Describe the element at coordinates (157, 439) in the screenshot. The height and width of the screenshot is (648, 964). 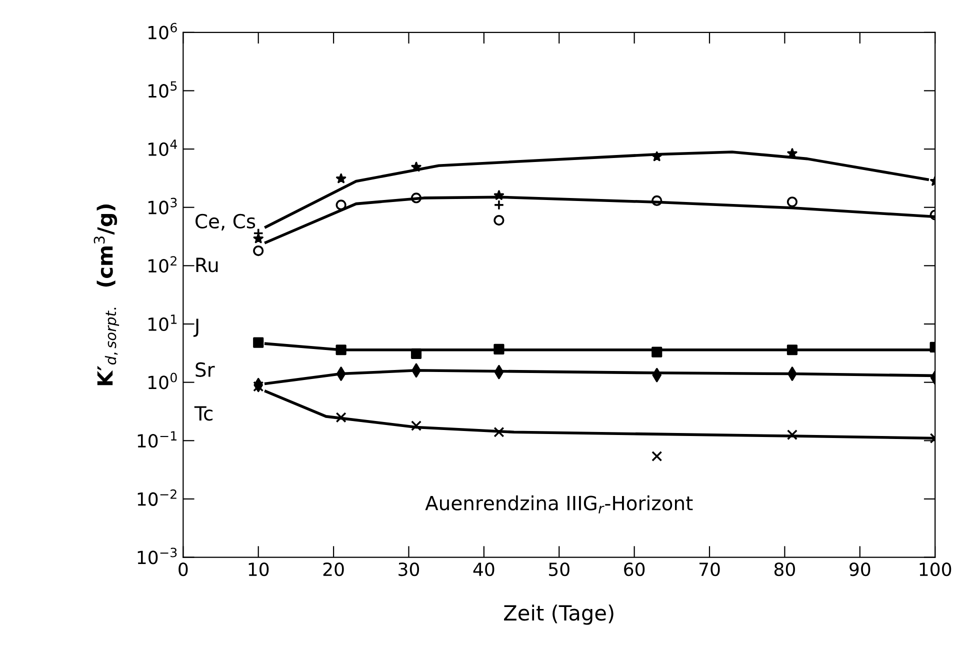
I see `y-tick-label: 10$^{−1}$` at that location.